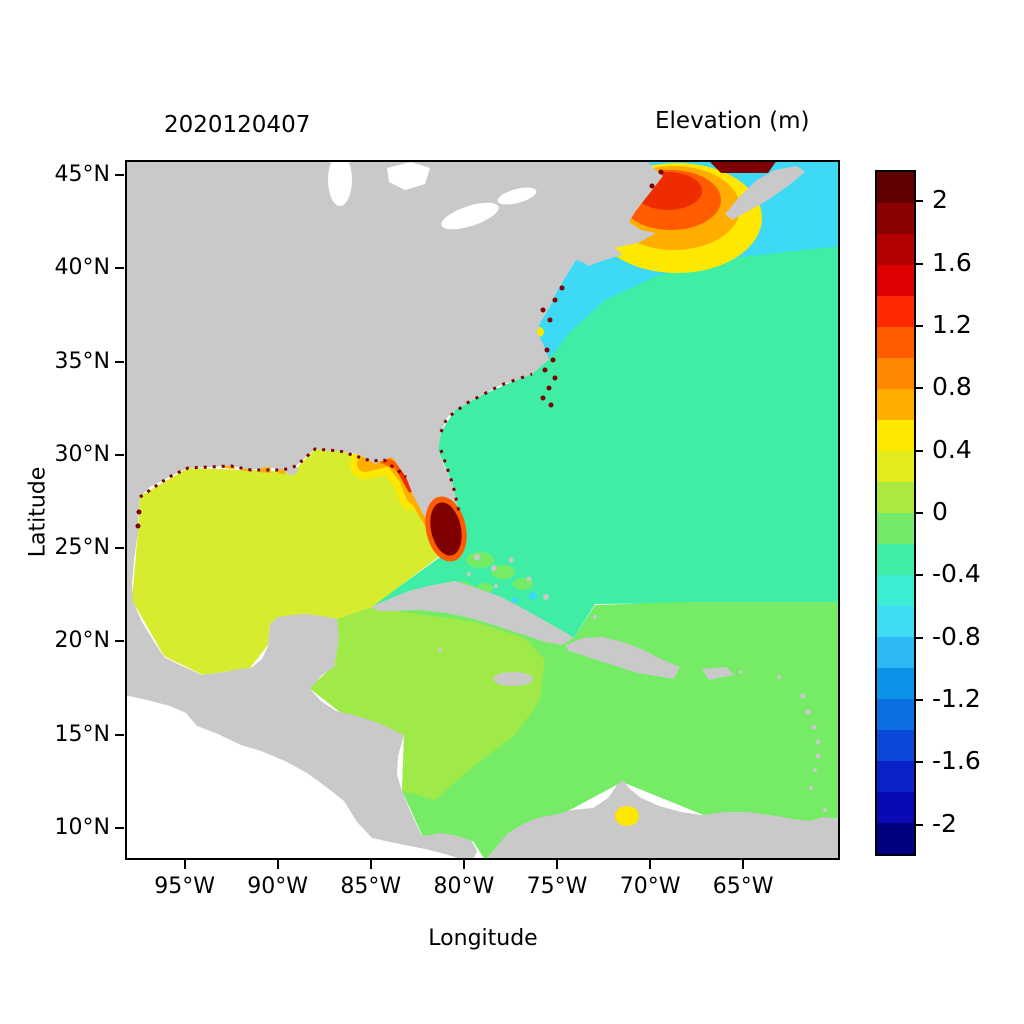  Describe the element at coordinates (952, 449) in the screenshot. I see `colorbar-tick-label: 0.4` at that location.